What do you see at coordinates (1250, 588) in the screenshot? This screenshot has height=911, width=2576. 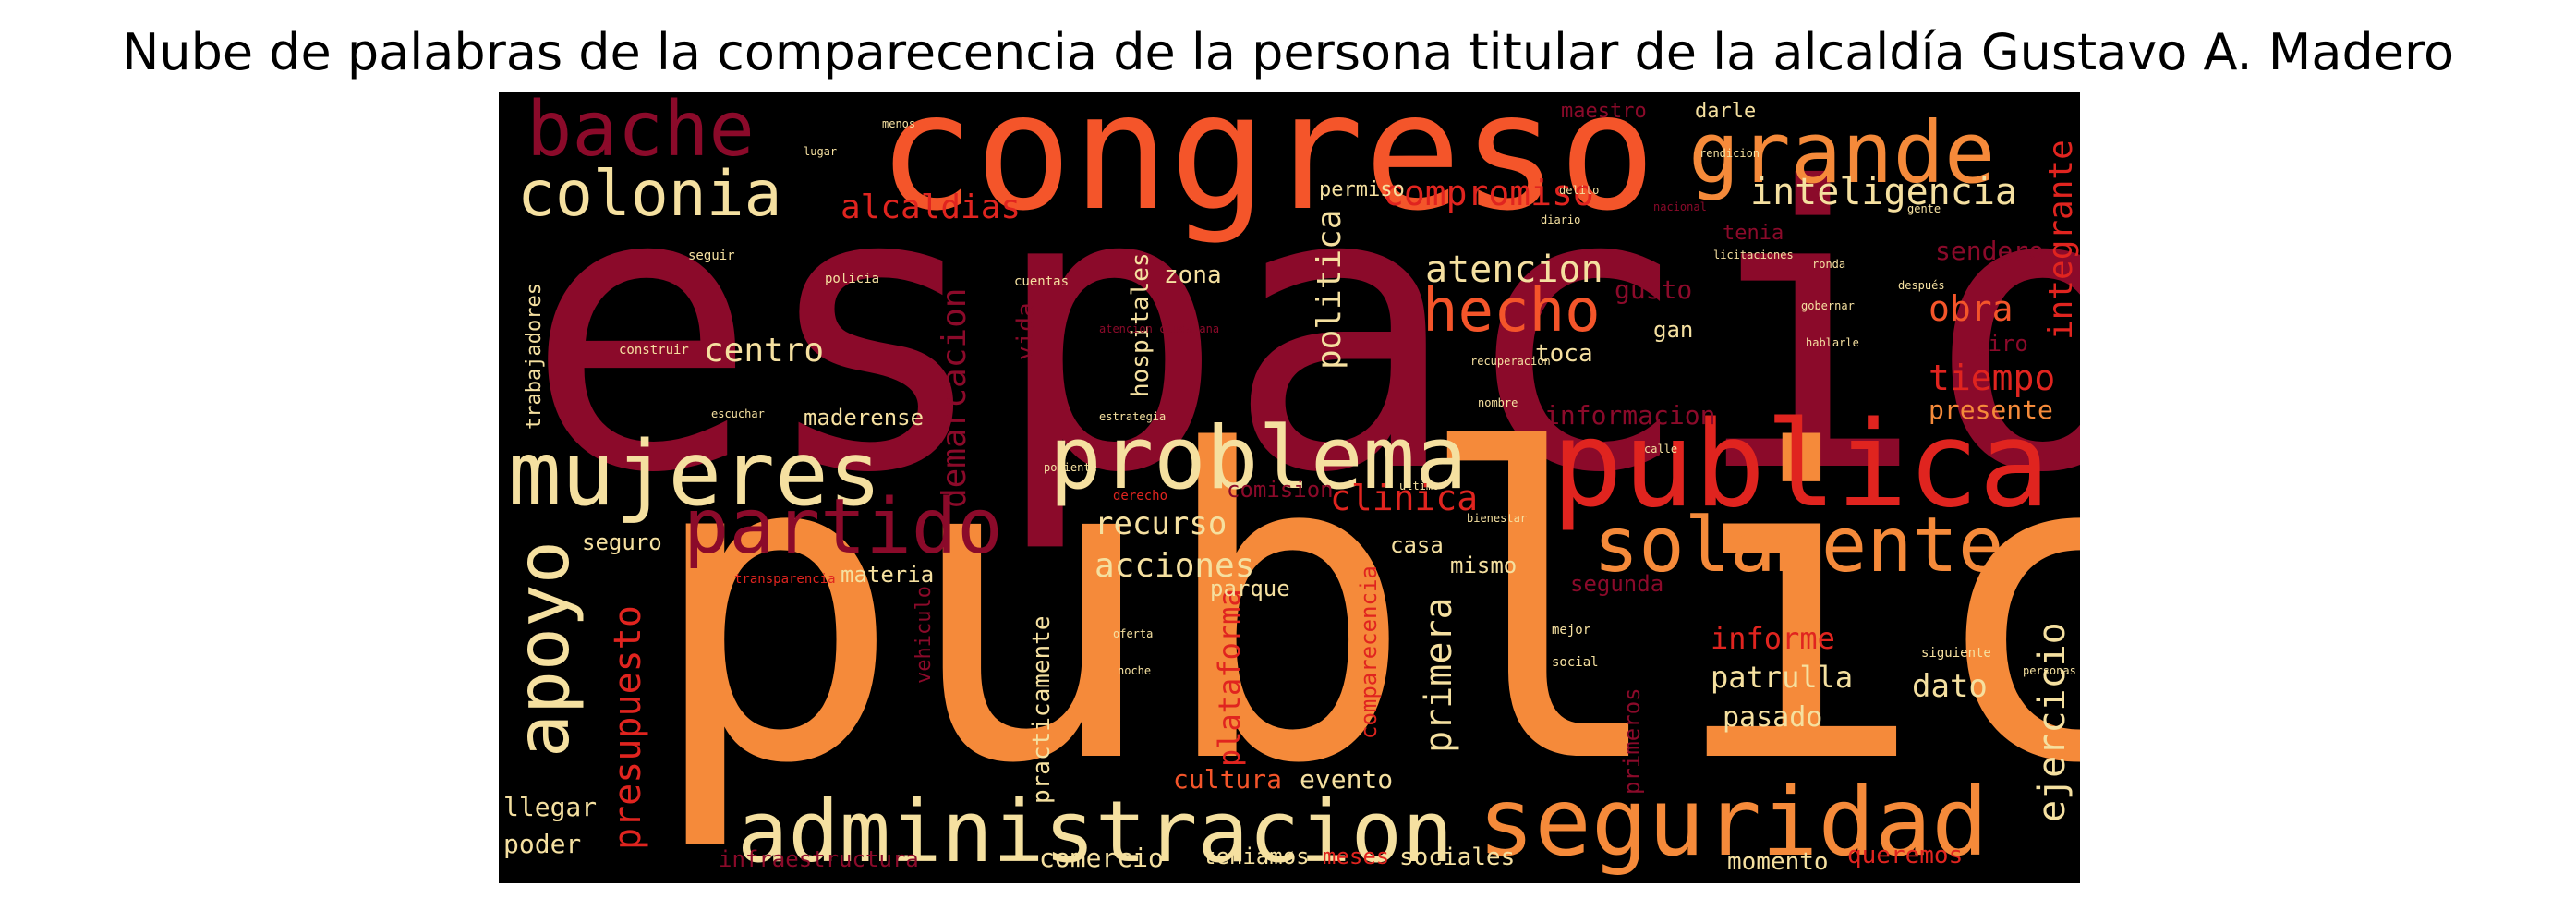 I see `word: parque` at bounding box center [1250, 588].